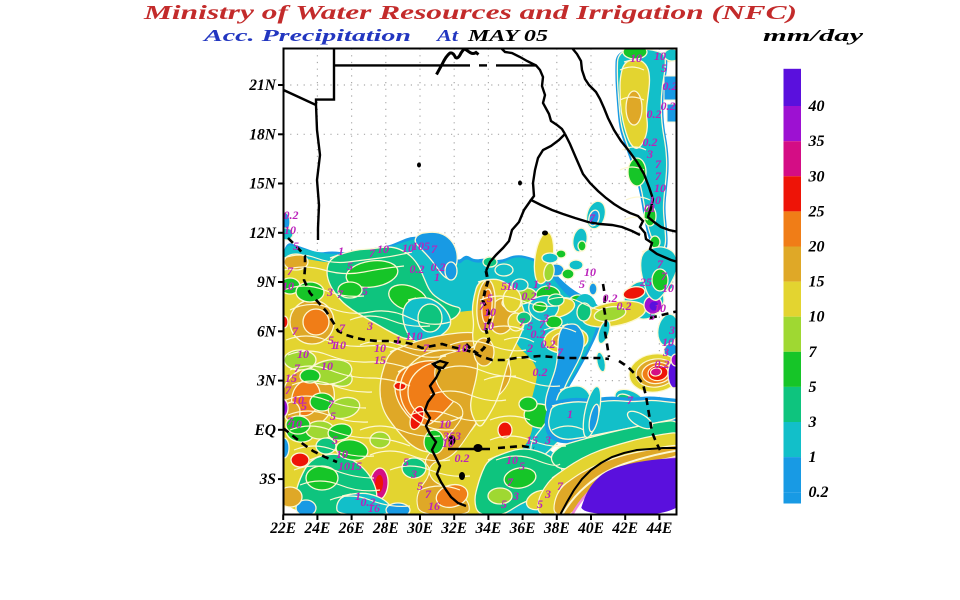  What do you see at coordinates (306, 35) in the screenshot?
I see `svg-text: Acc. Precipitation` at bounding box center [306, 35].